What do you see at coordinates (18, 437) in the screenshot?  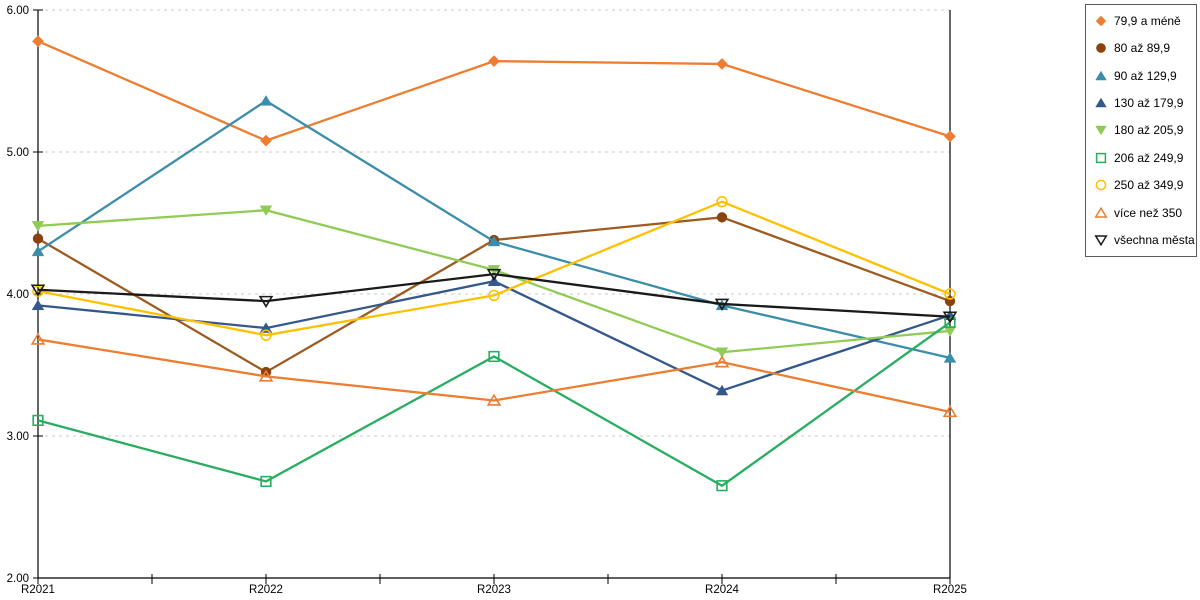 I see `y-tick-label: 3.00` at bounding box center [18, 437].